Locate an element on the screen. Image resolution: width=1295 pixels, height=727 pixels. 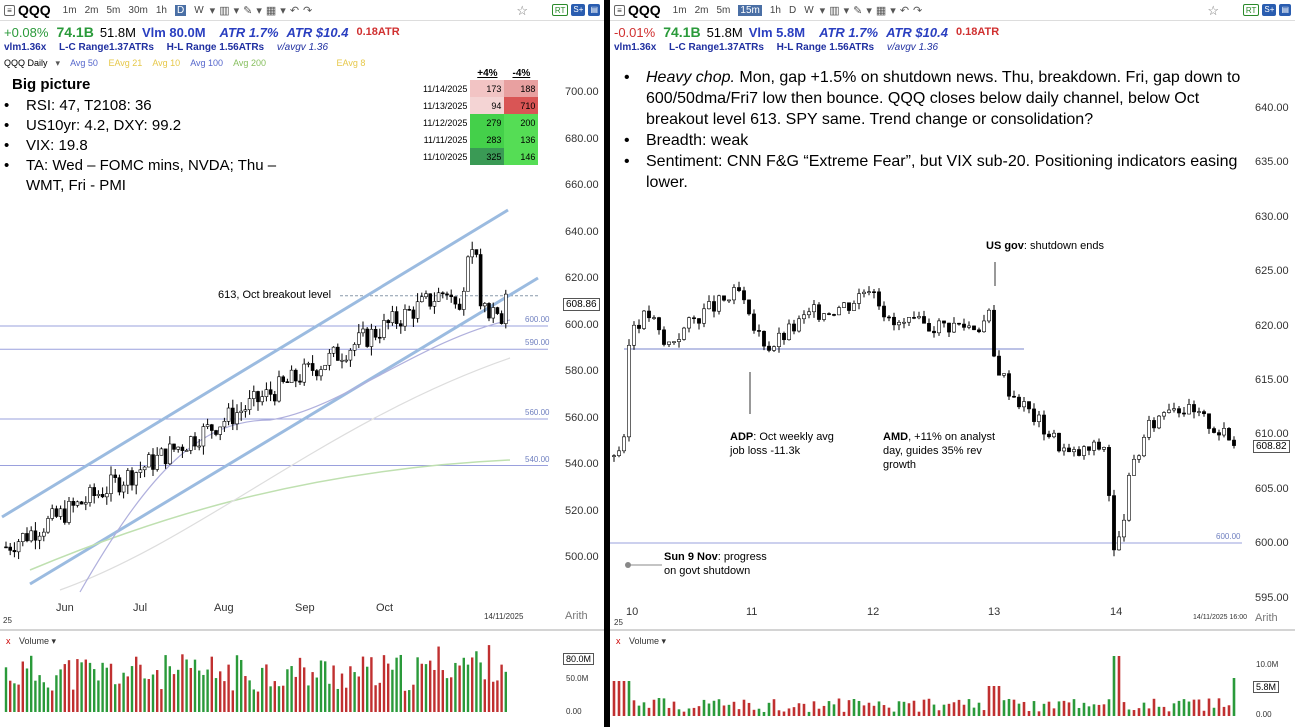
right-symbol: QQQ is located at coordinates (644, 10).